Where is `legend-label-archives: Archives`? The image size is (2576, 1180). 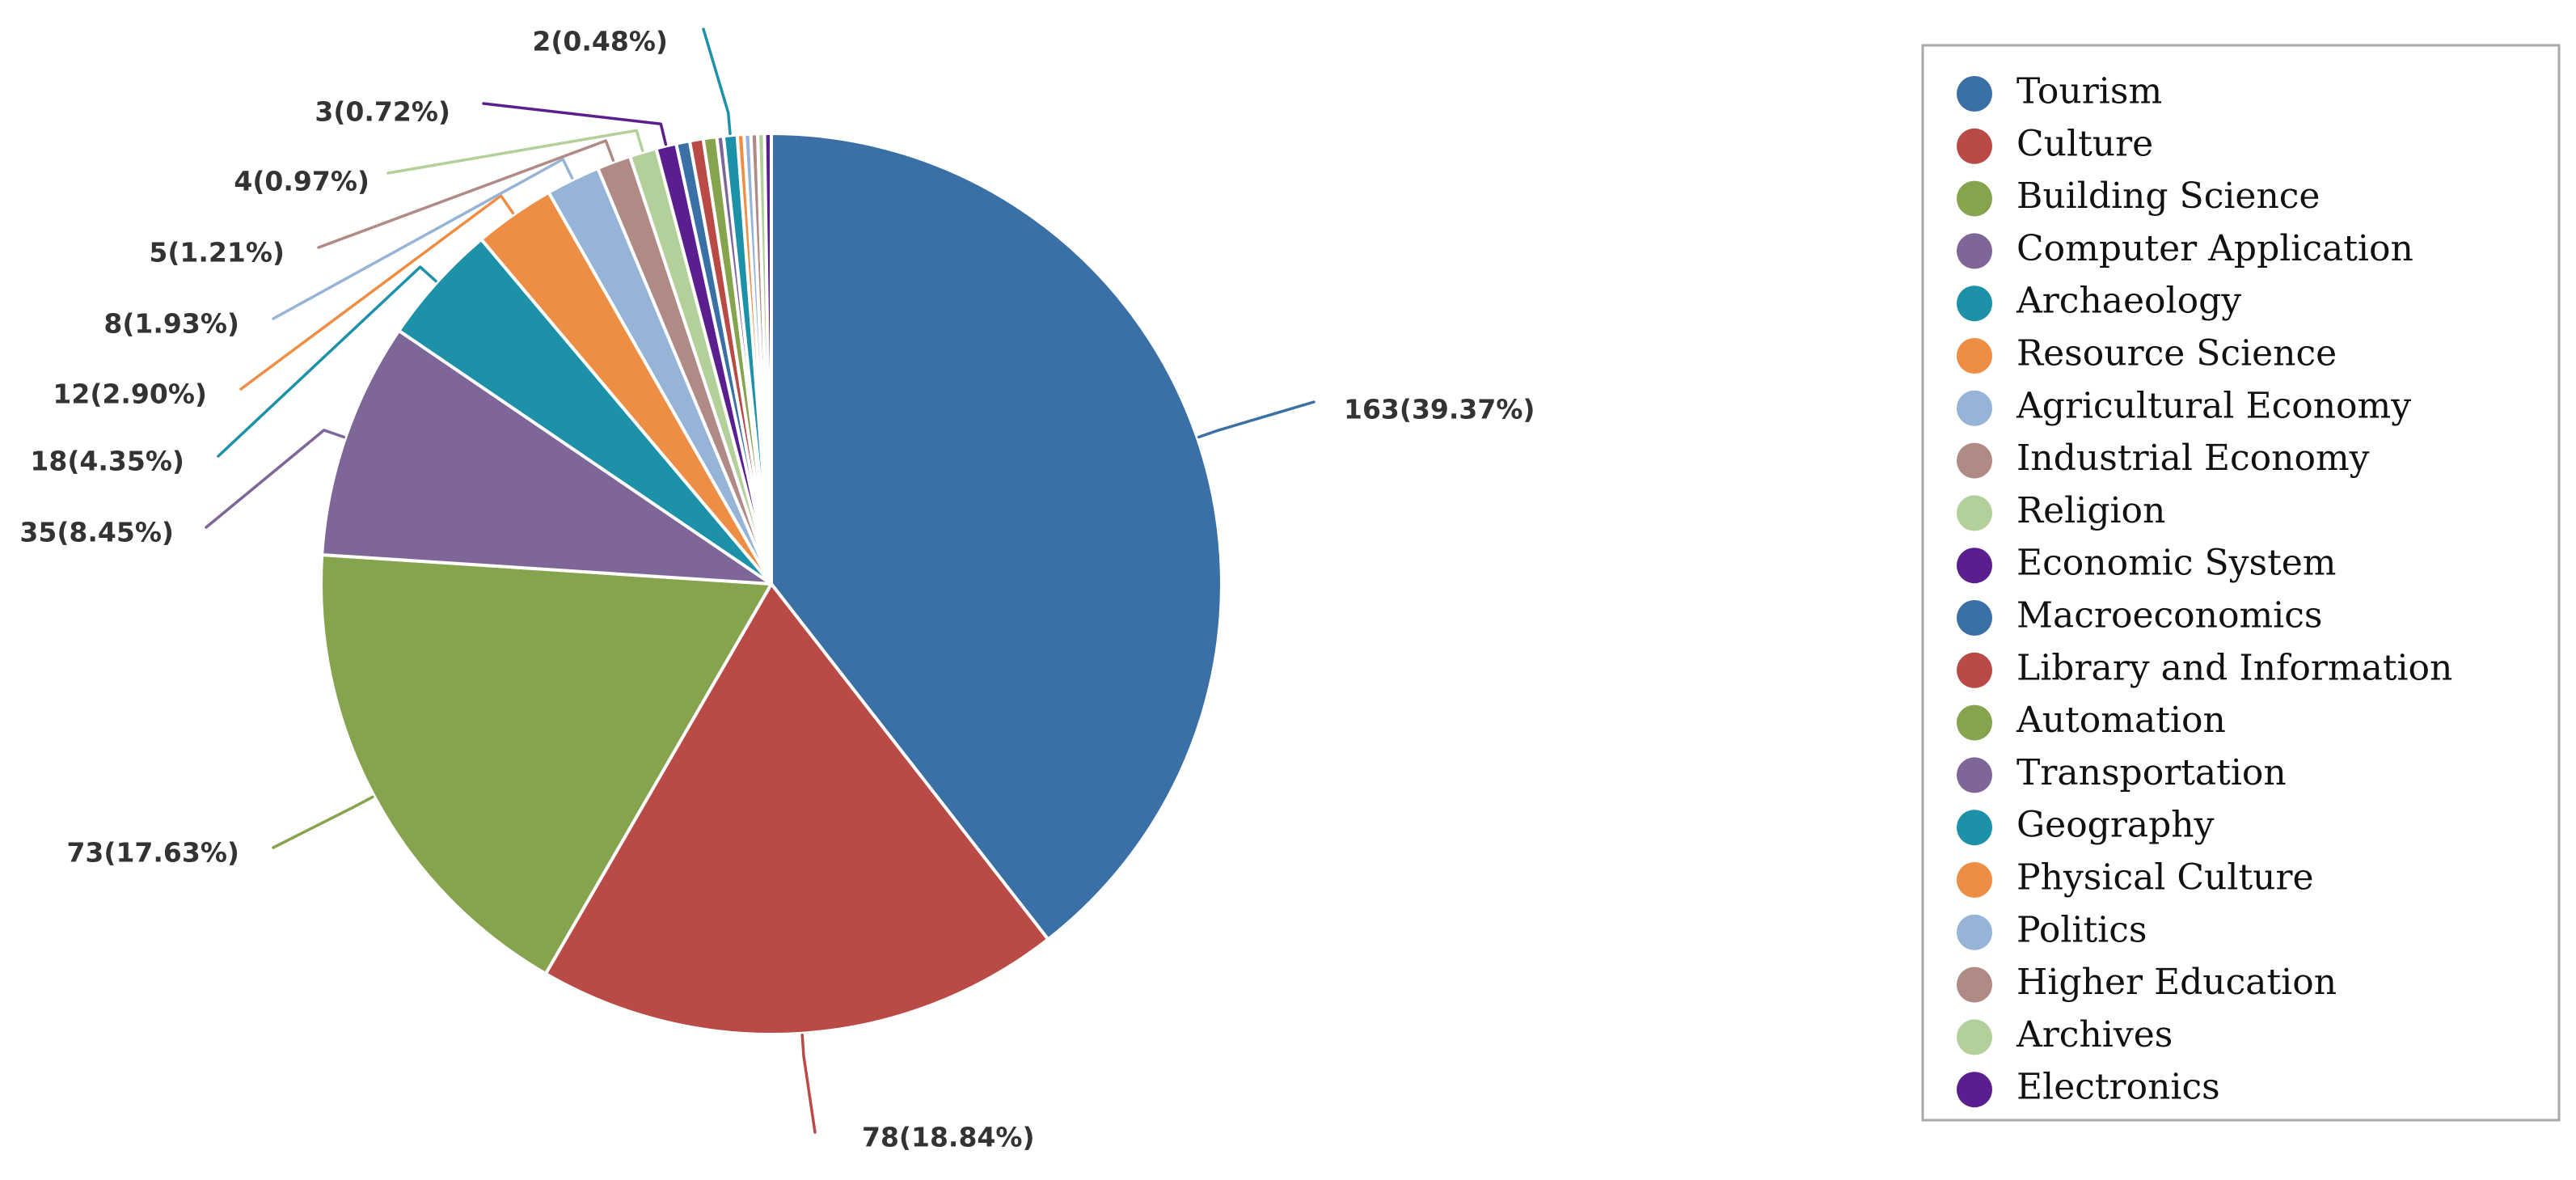 legend-label-archives: Archives is located at coordinates (2094, 1034).